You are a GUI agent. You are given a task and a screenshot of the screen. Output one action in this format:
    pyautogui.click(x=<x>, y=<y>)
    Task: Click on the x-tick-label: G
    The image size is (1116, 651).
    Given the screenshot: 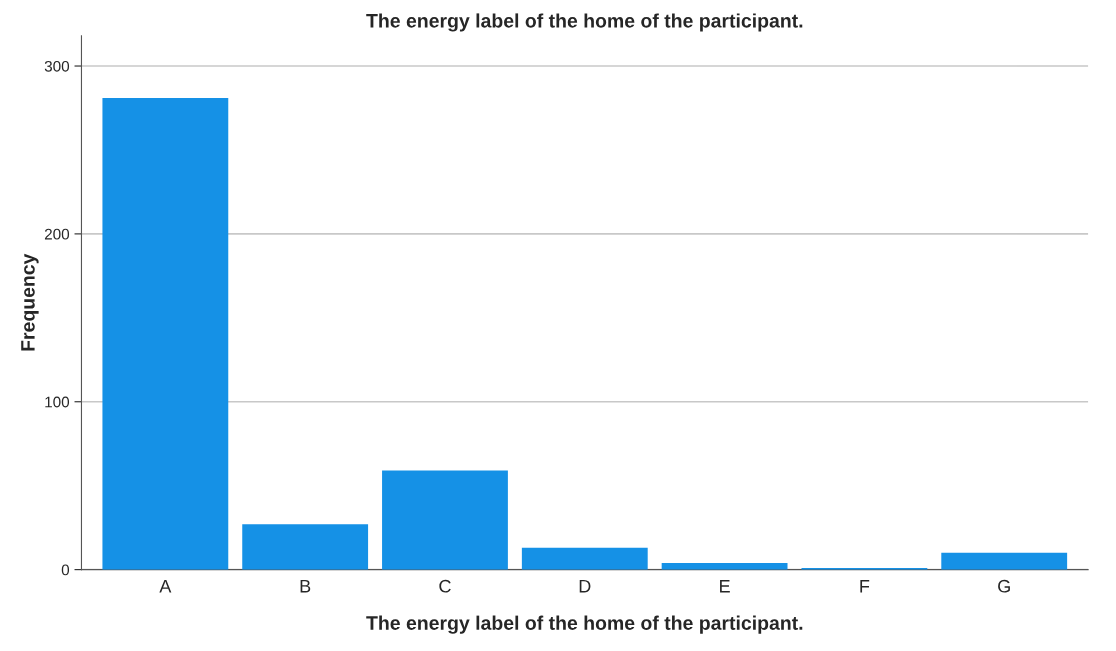 What is the action you would take?
    pyautogui.click(x=1004, y=586)
    